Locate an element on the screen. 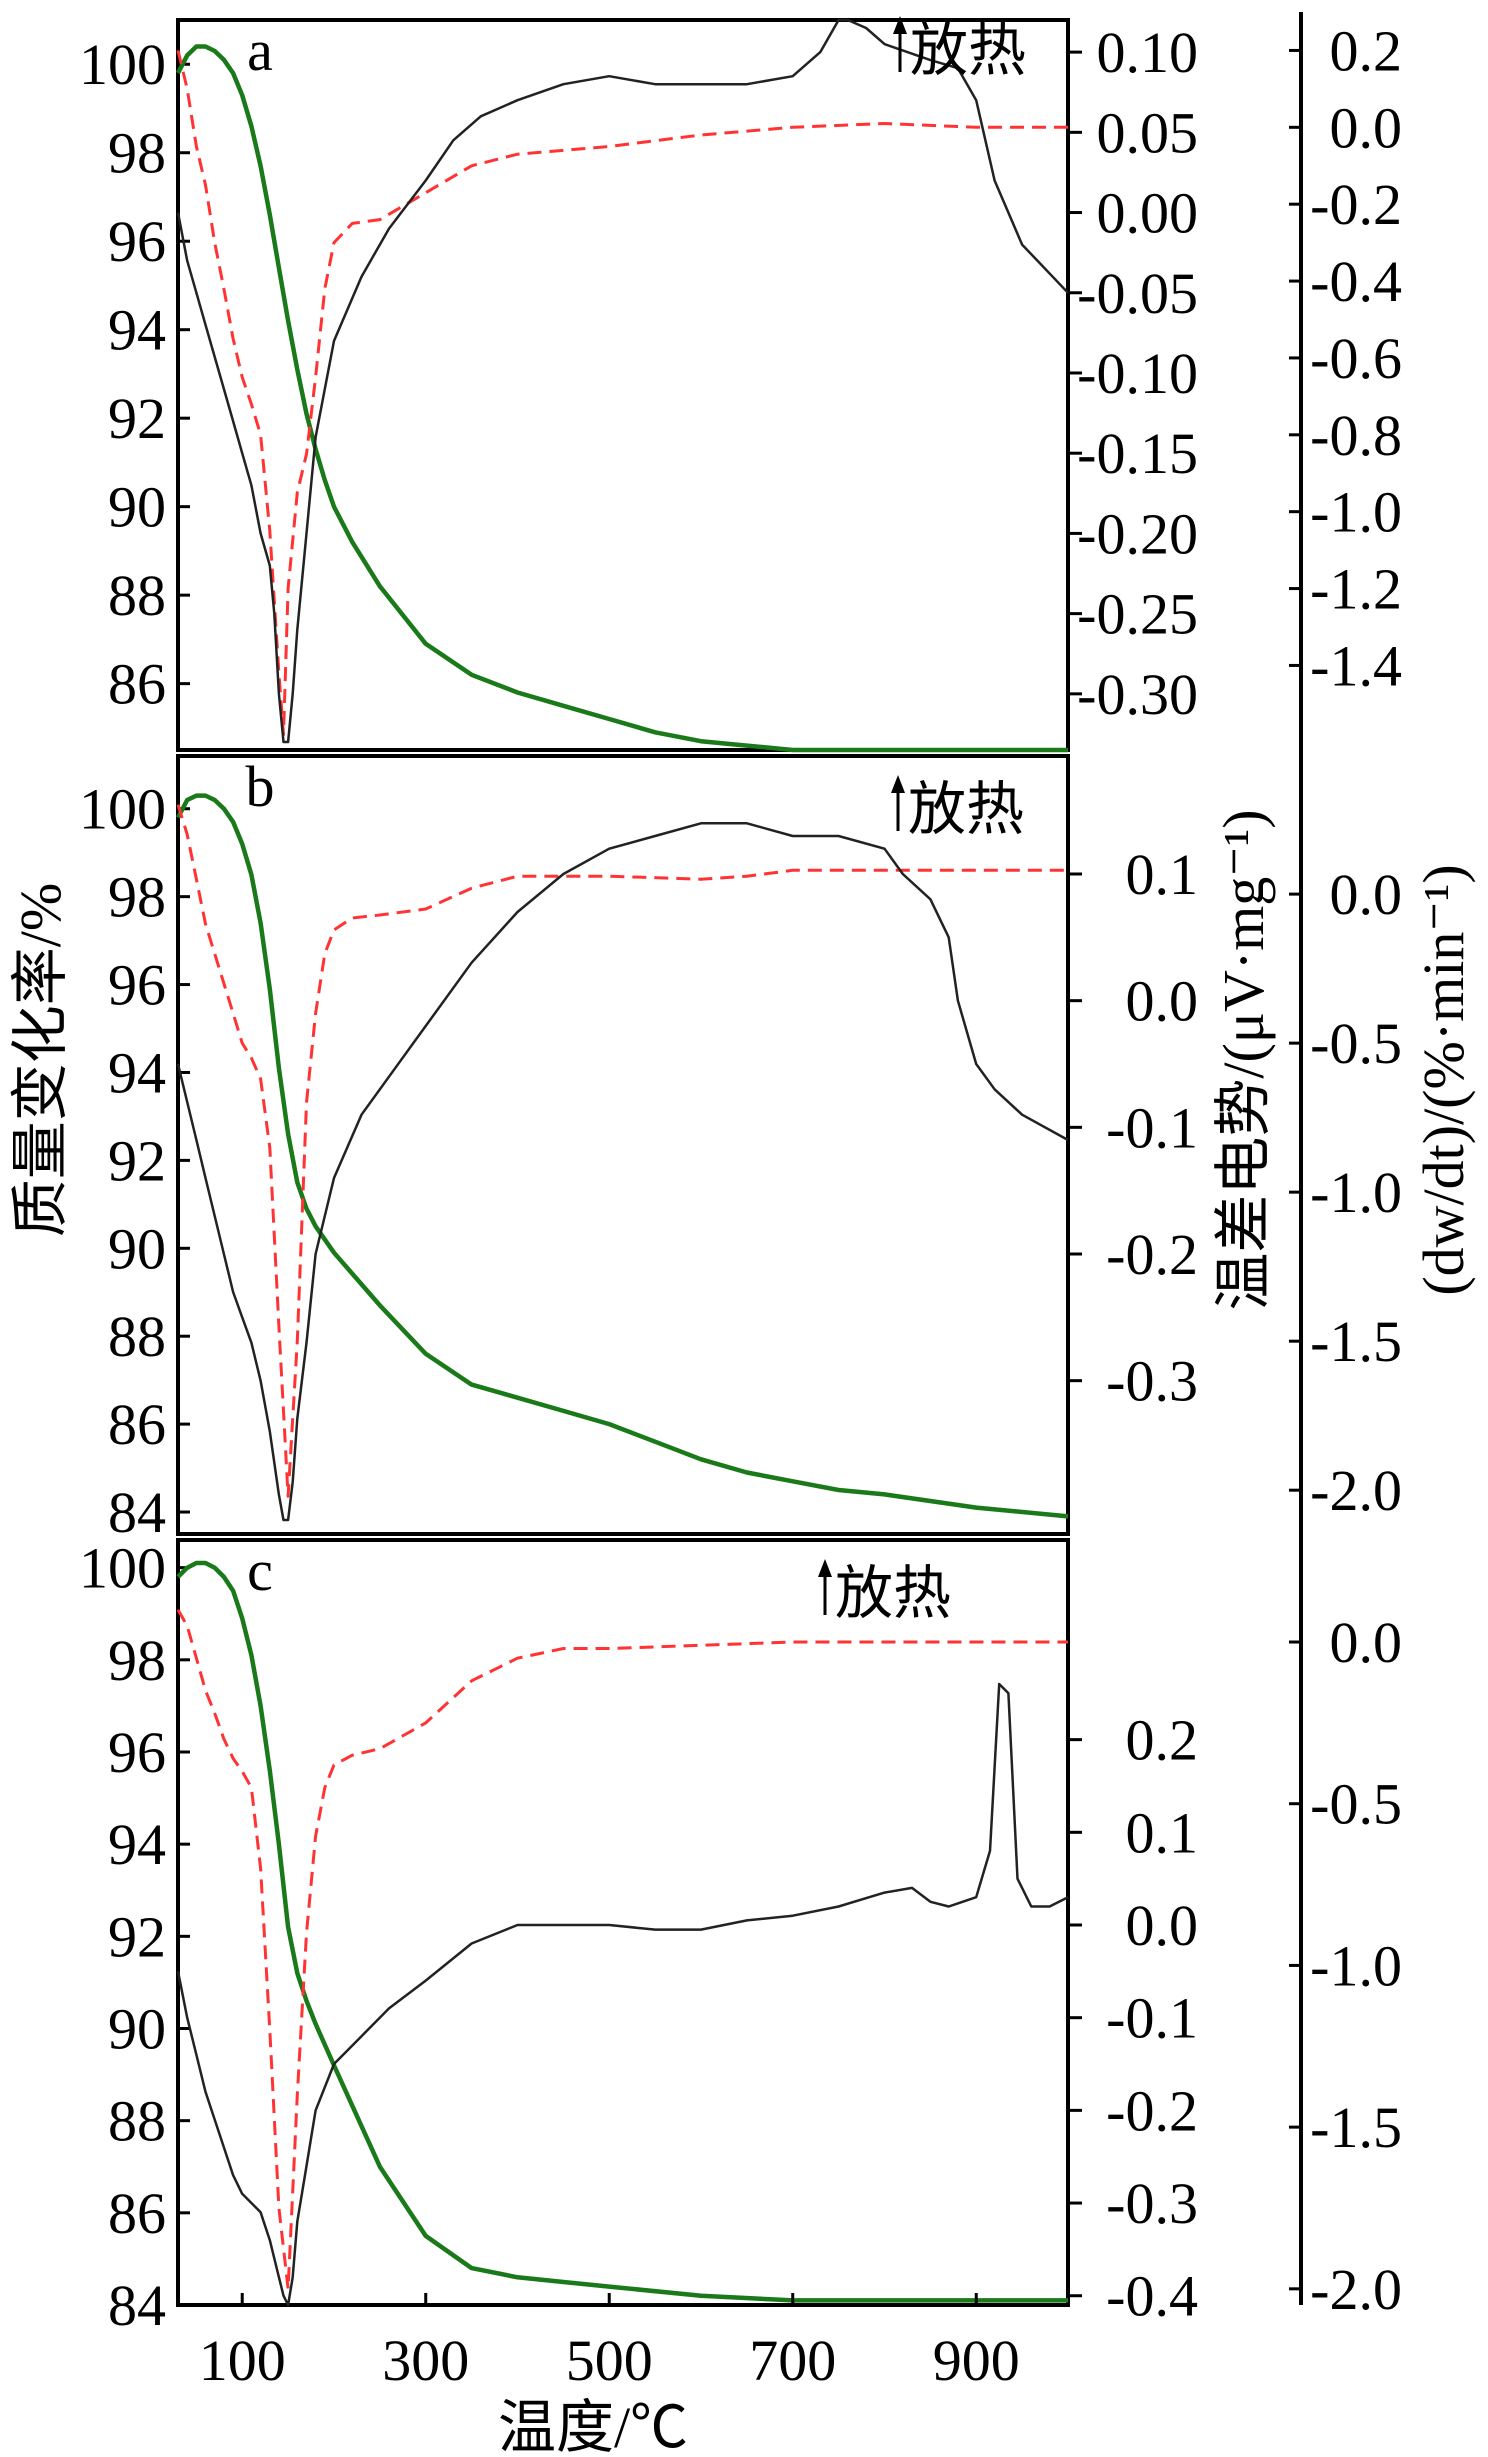 Image resolution: width=1488 pixels, height=2457 pixels. mid-tick-label: -0.05 is located at coordinates (1137, 293).